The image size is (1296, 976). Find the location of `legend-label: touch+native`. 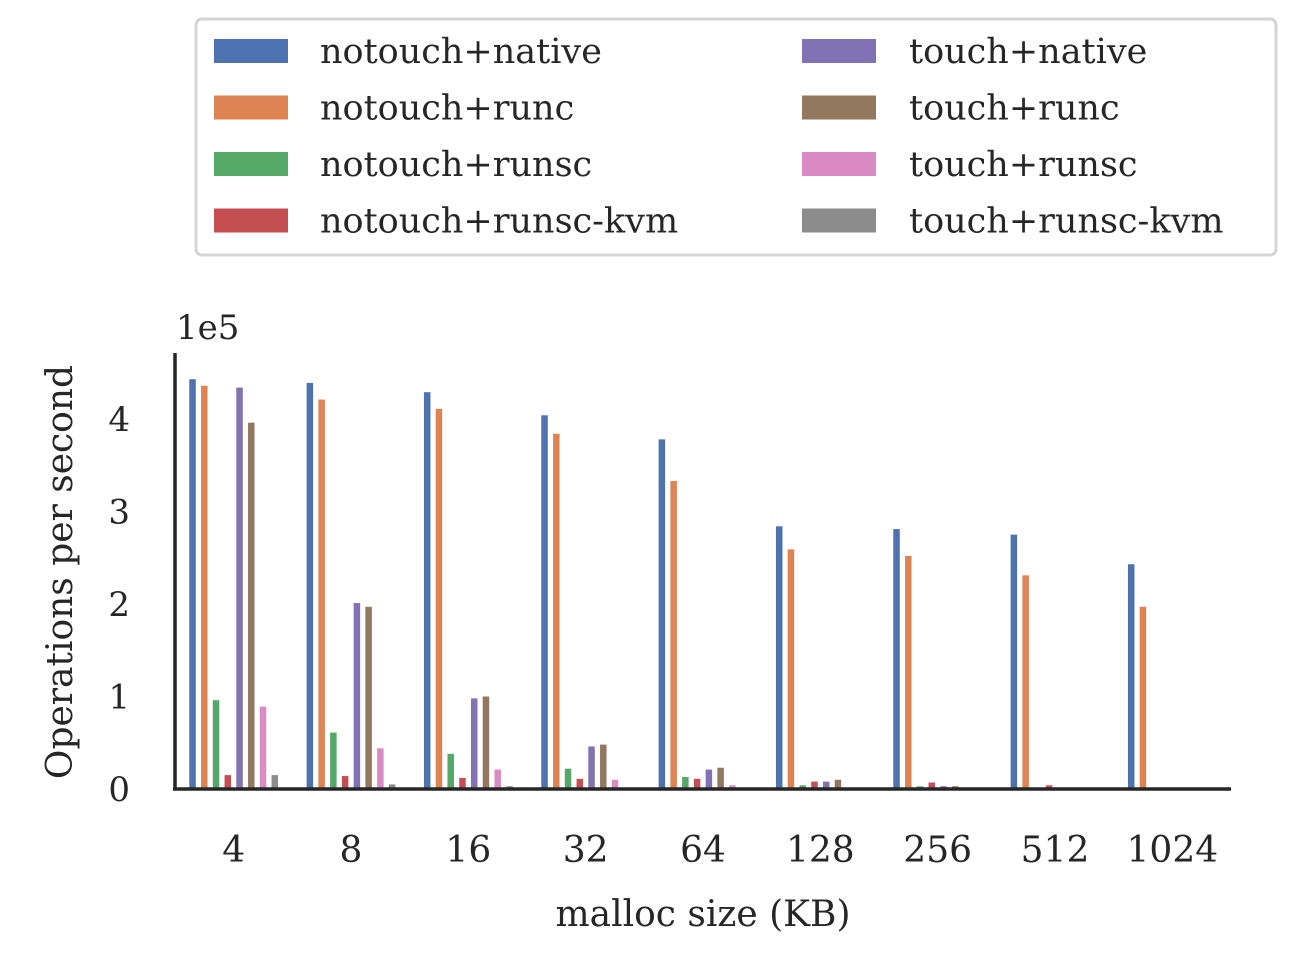

legend-label: touch+native is located at coordinates (1028, 52).